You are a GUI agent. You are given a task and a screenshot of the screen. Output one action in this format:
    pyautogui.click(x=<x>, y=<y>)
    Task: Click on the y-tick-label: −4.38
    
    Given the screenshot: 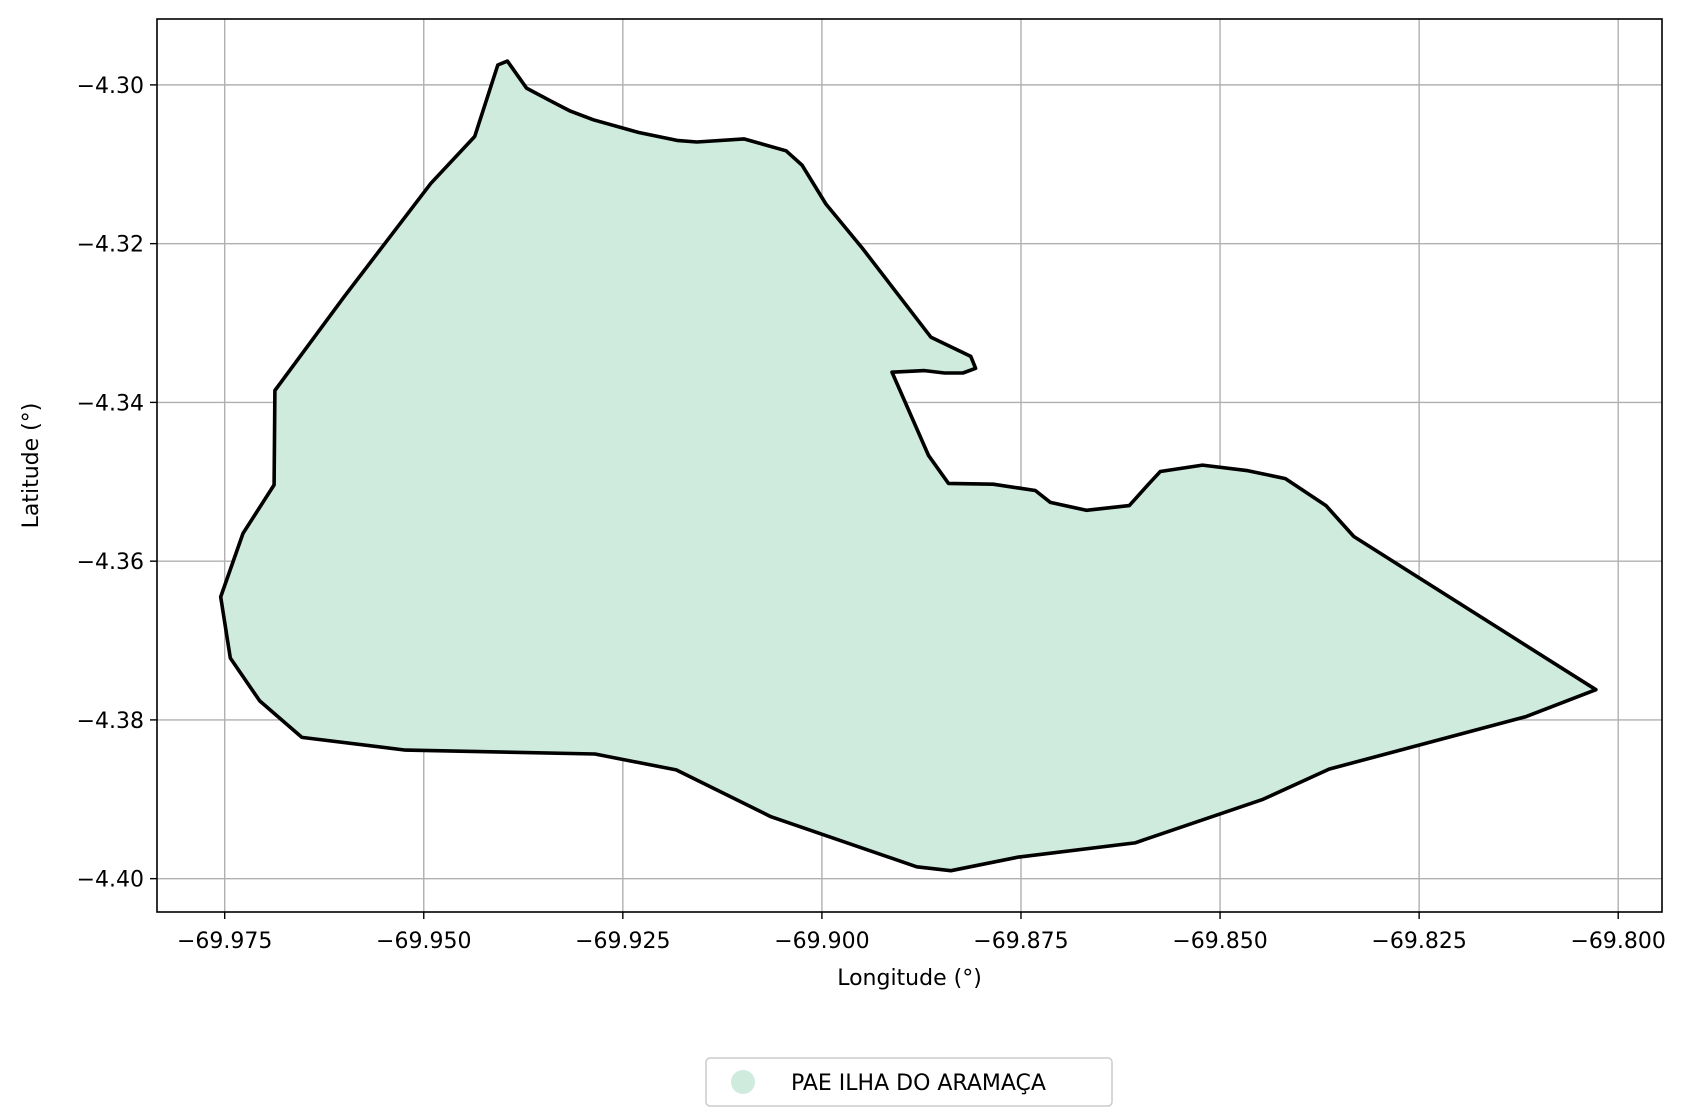 What is the action you would take?
    pyautogui.click(x=110, y=721)
    